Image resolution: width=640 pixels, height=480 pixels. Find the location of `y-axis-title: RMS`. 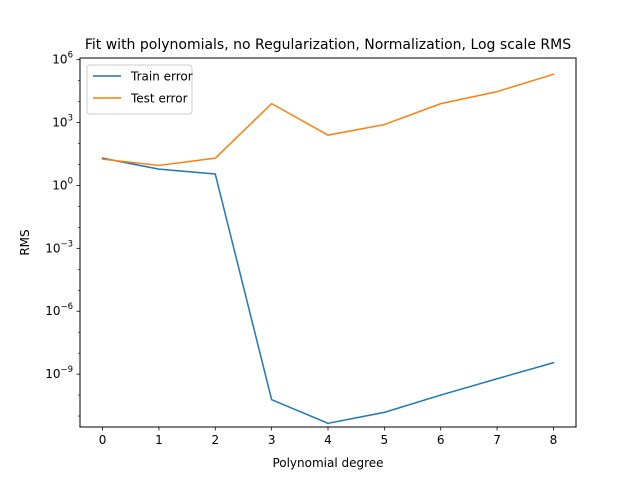

y-axis-title: RMS is located at coordinates (25, 242).